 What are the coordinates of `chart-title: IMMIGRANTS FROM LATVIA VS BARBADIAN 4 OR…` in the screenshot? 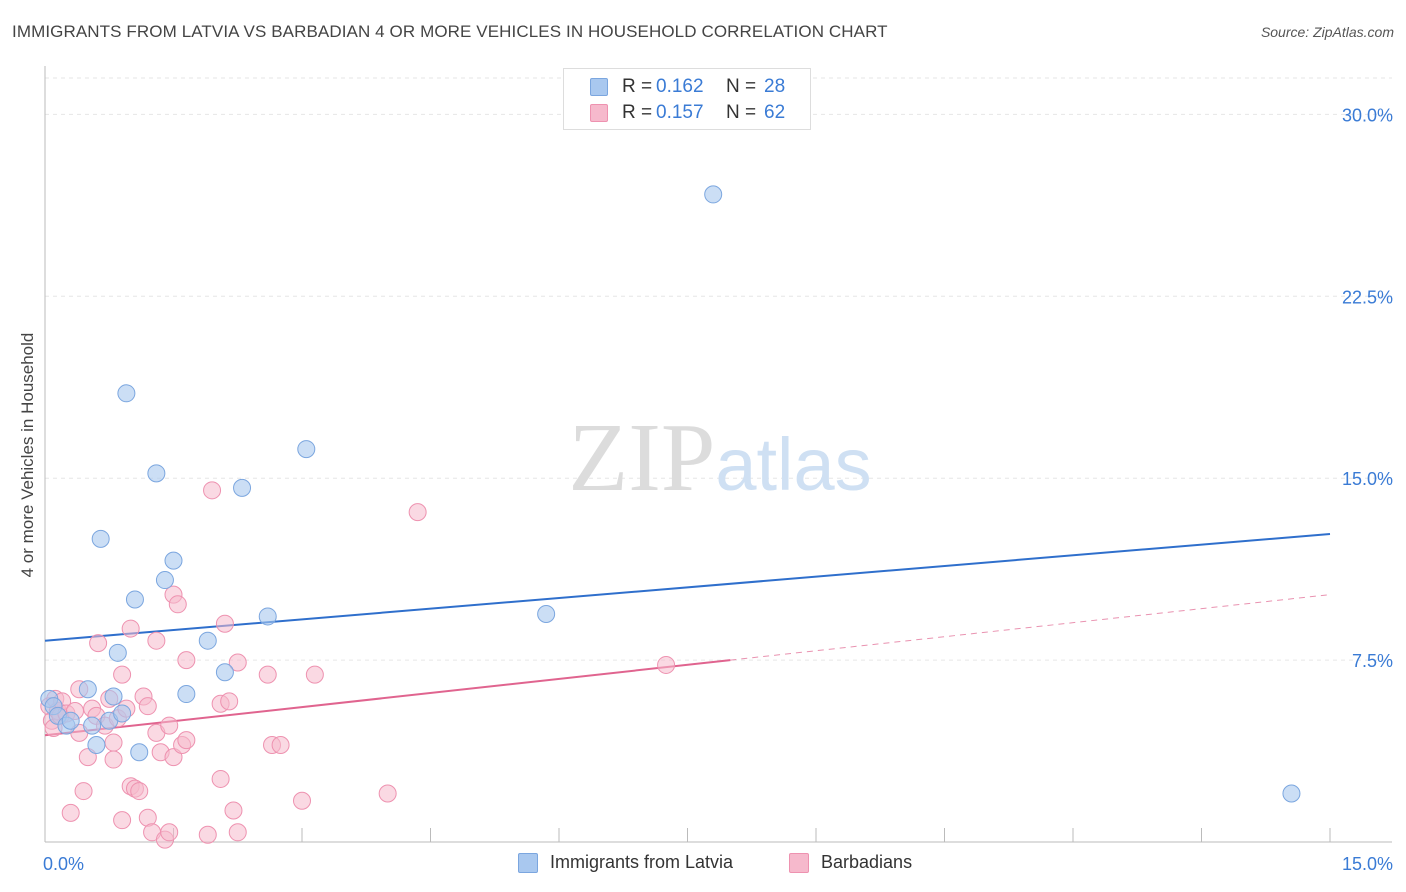 It's located at (450, 31).